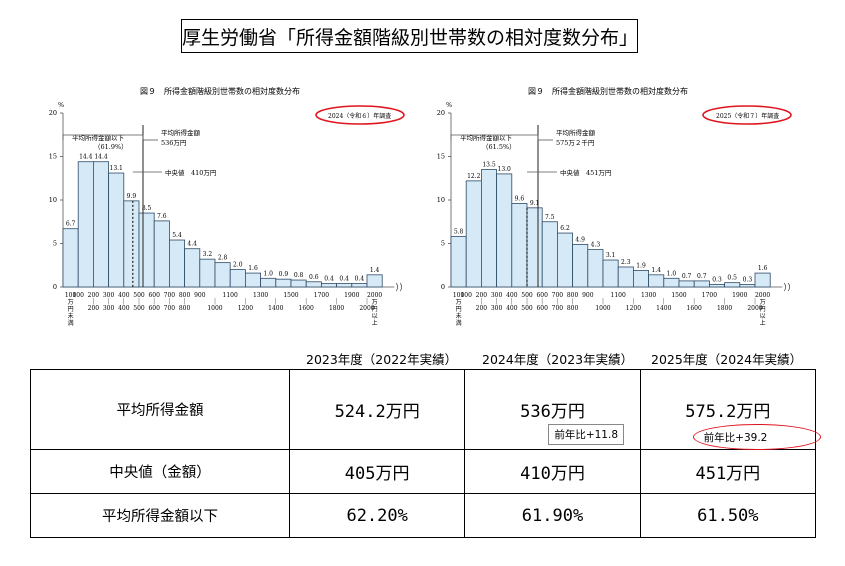 The height and width of the screenshot is (566, 845). I want to click on right-y-tick-label: 5, so click(443, 244).